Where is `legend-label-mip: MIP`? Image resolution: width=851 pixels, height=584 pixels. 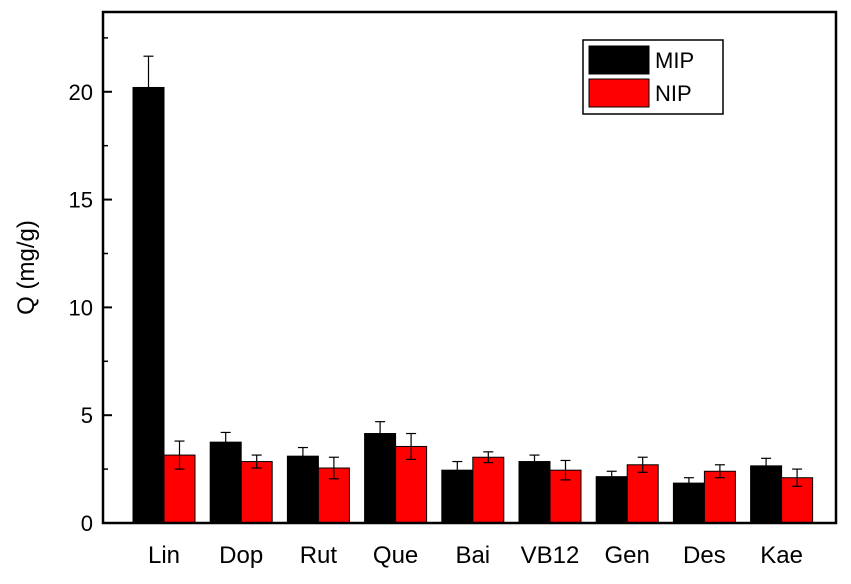 legend-label-mip: MIP is located at coordinates (674, 60).